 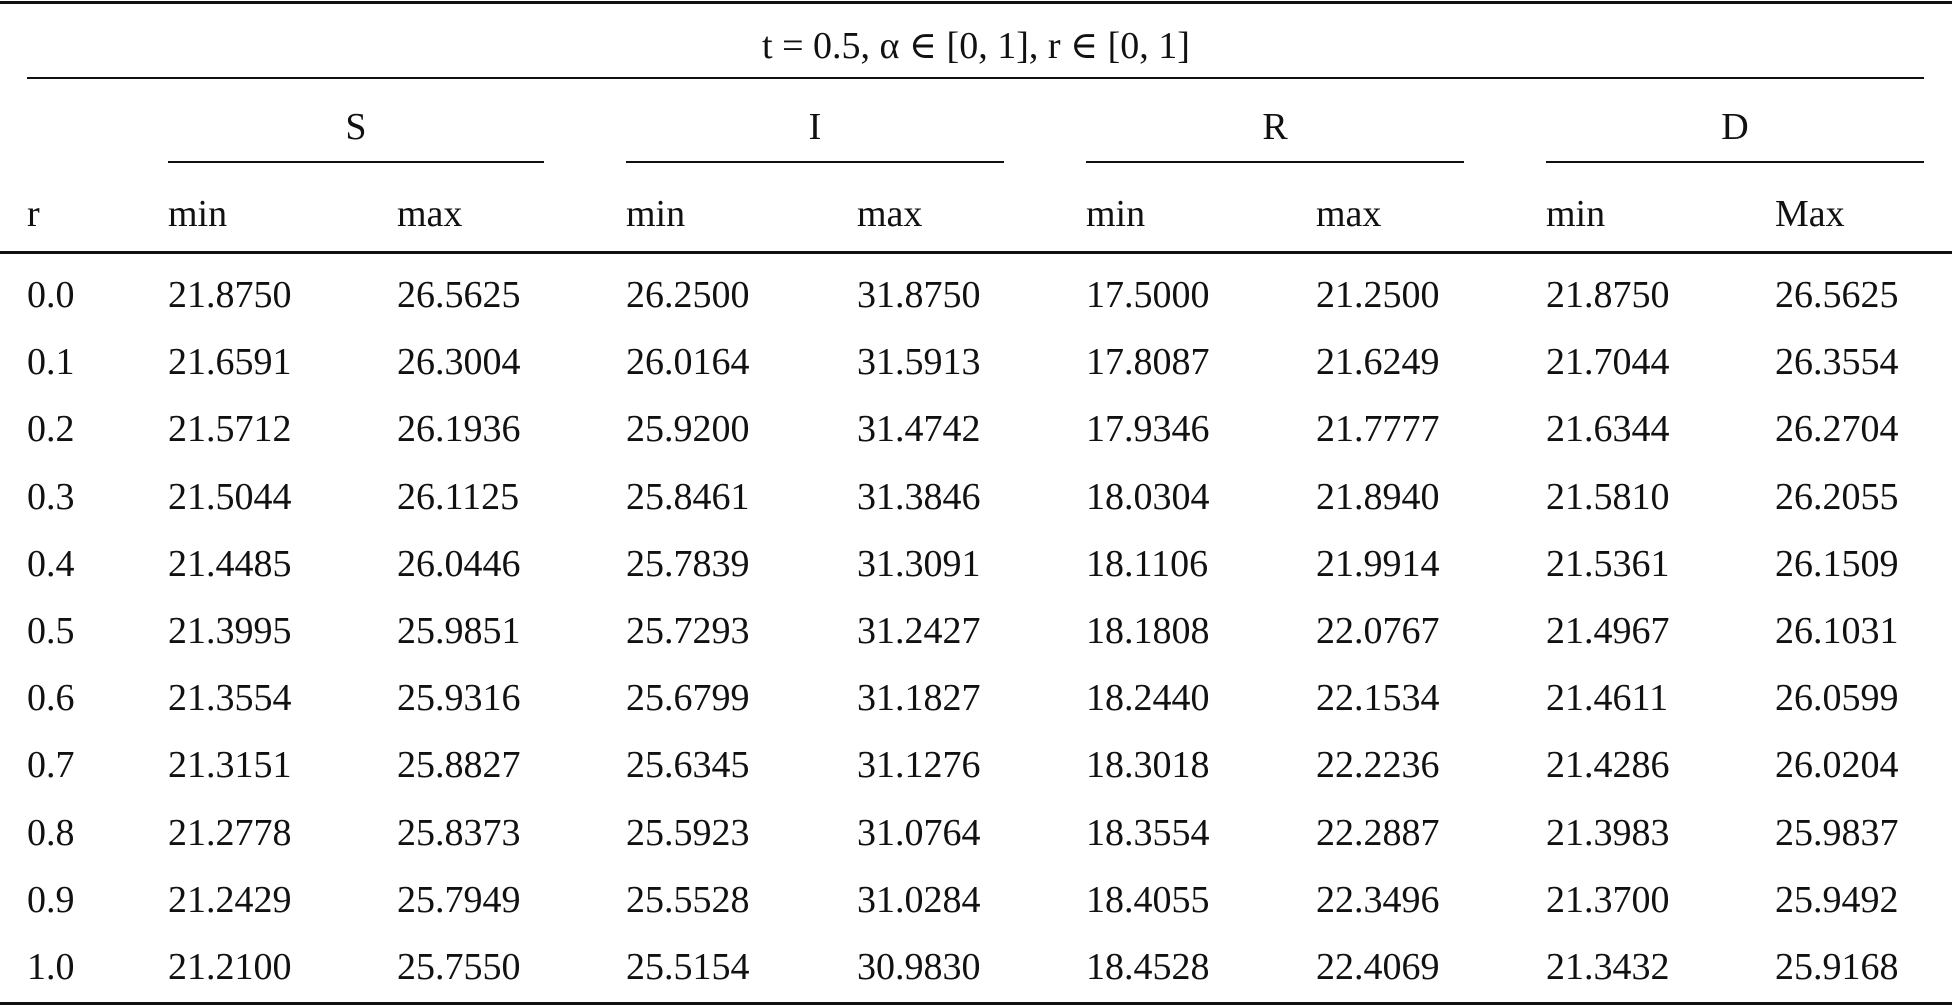 I want to click on table-cell: 18.1106, so click(x=1147, y=563).